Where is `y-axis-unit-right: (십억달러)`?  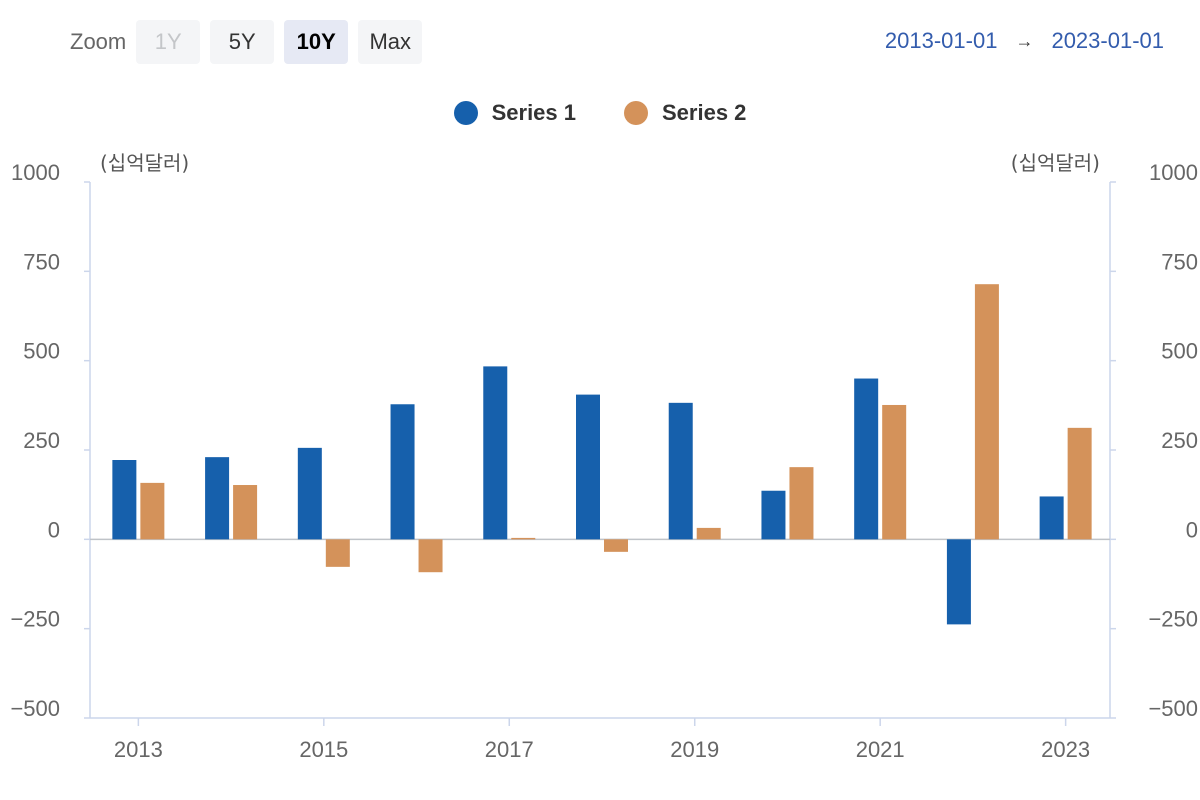
y-axis-unit-right: (십억달러) is located at coordinates (1055, 163).